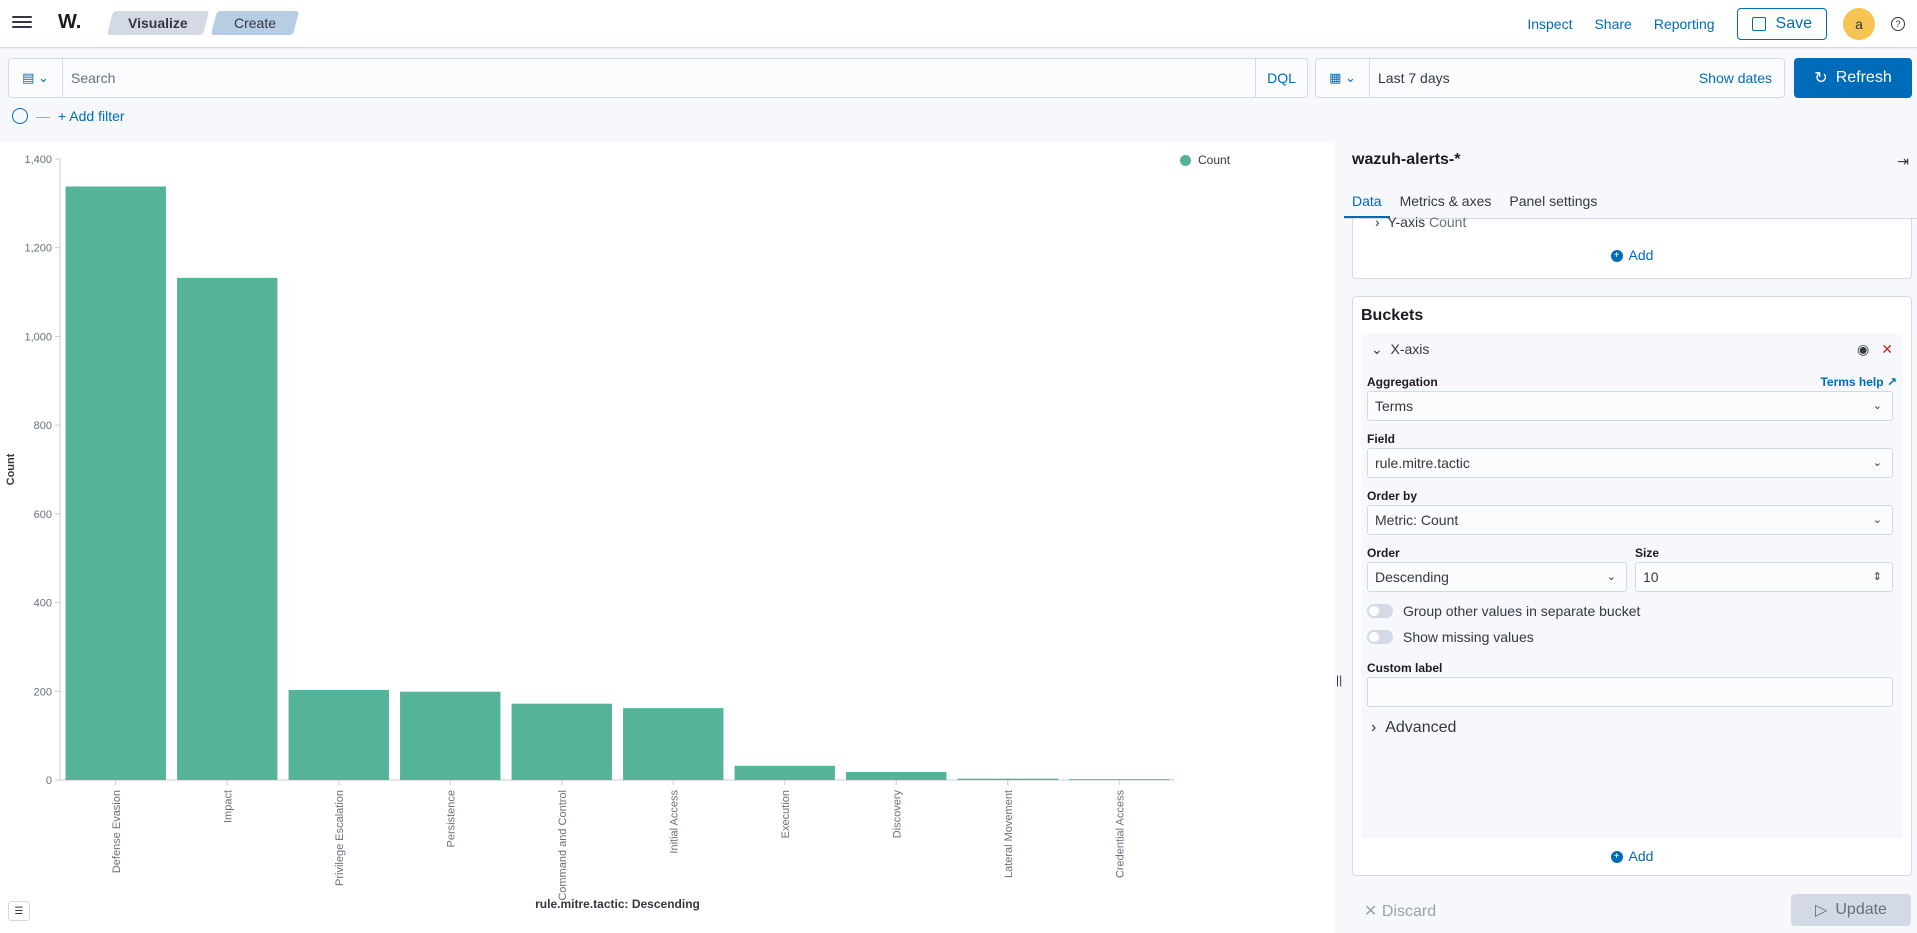 The width and height of the screenshot is (1917, 933). What do you see at coordinates (1630, 520) in the screenshot?
I see `orderby-select: Metric: Count ⌄` at bounding box center [1630, 520].